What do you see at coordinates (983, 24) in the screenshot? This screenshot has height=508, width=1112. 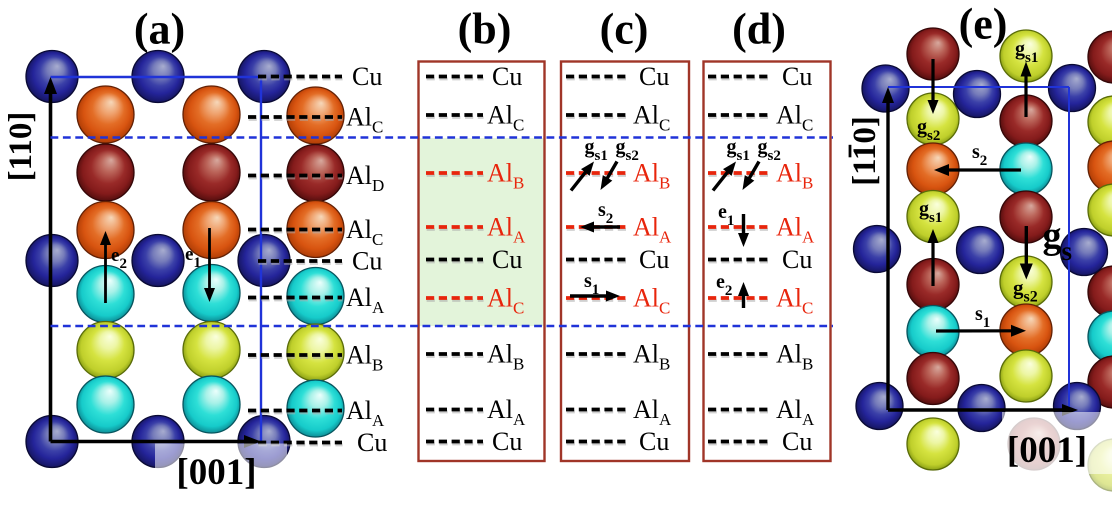 I see `svg-text: (e)` at bounding box center [983, 24].